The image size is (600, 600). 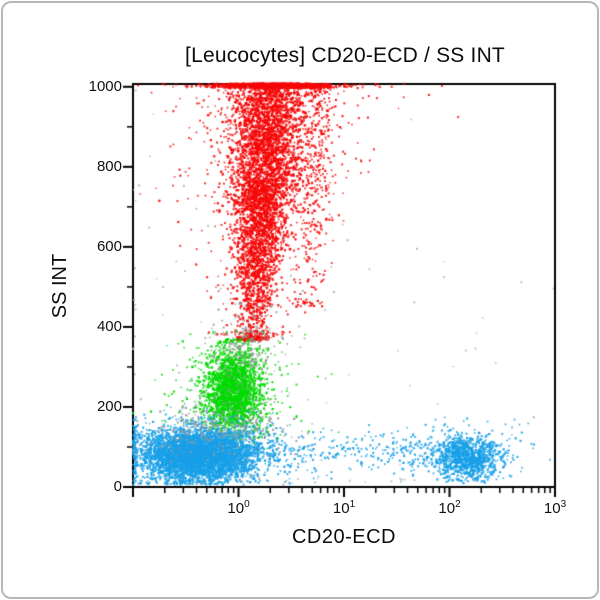 I want to click on y-tick-label: 0, so click(x=117, y=486).